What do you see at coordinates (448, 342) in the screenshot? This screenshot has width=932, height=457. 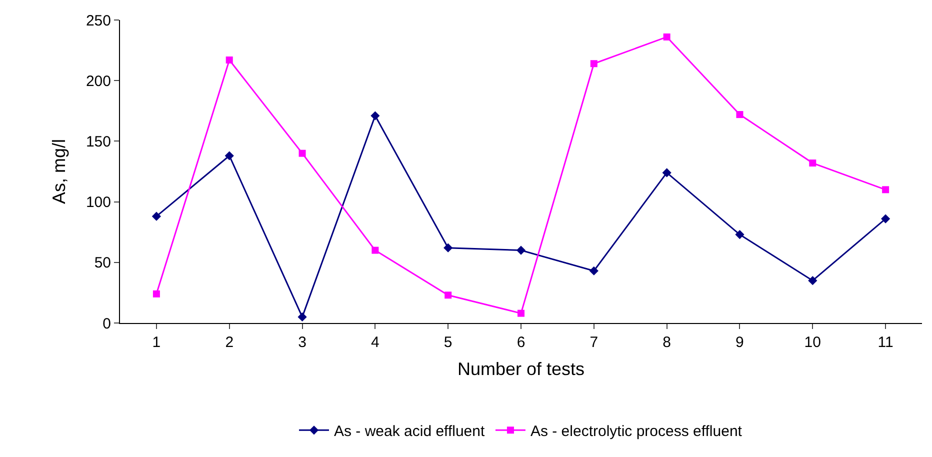 I see `x-tick-label: 5` at bounding box center [448, 342].